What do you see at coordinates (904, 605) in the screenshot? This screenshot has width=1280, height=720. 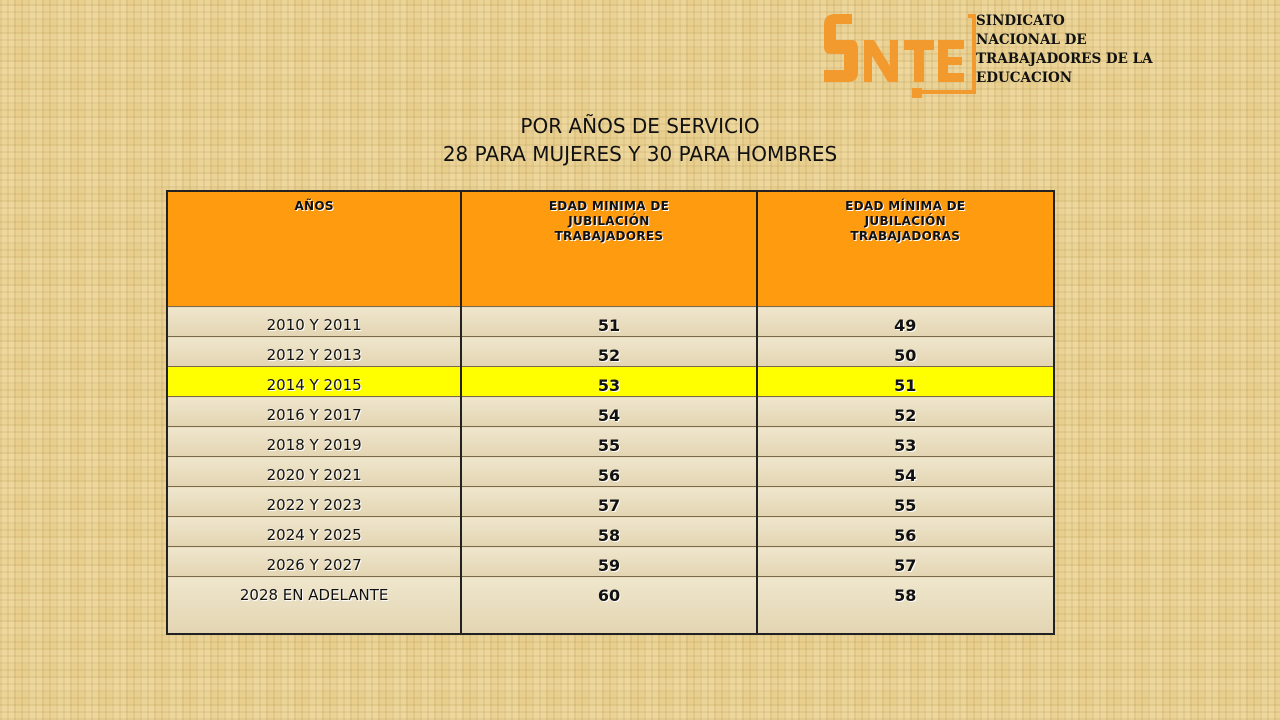 I see `cell-women-age: 58` at bounding box center [904, 605].